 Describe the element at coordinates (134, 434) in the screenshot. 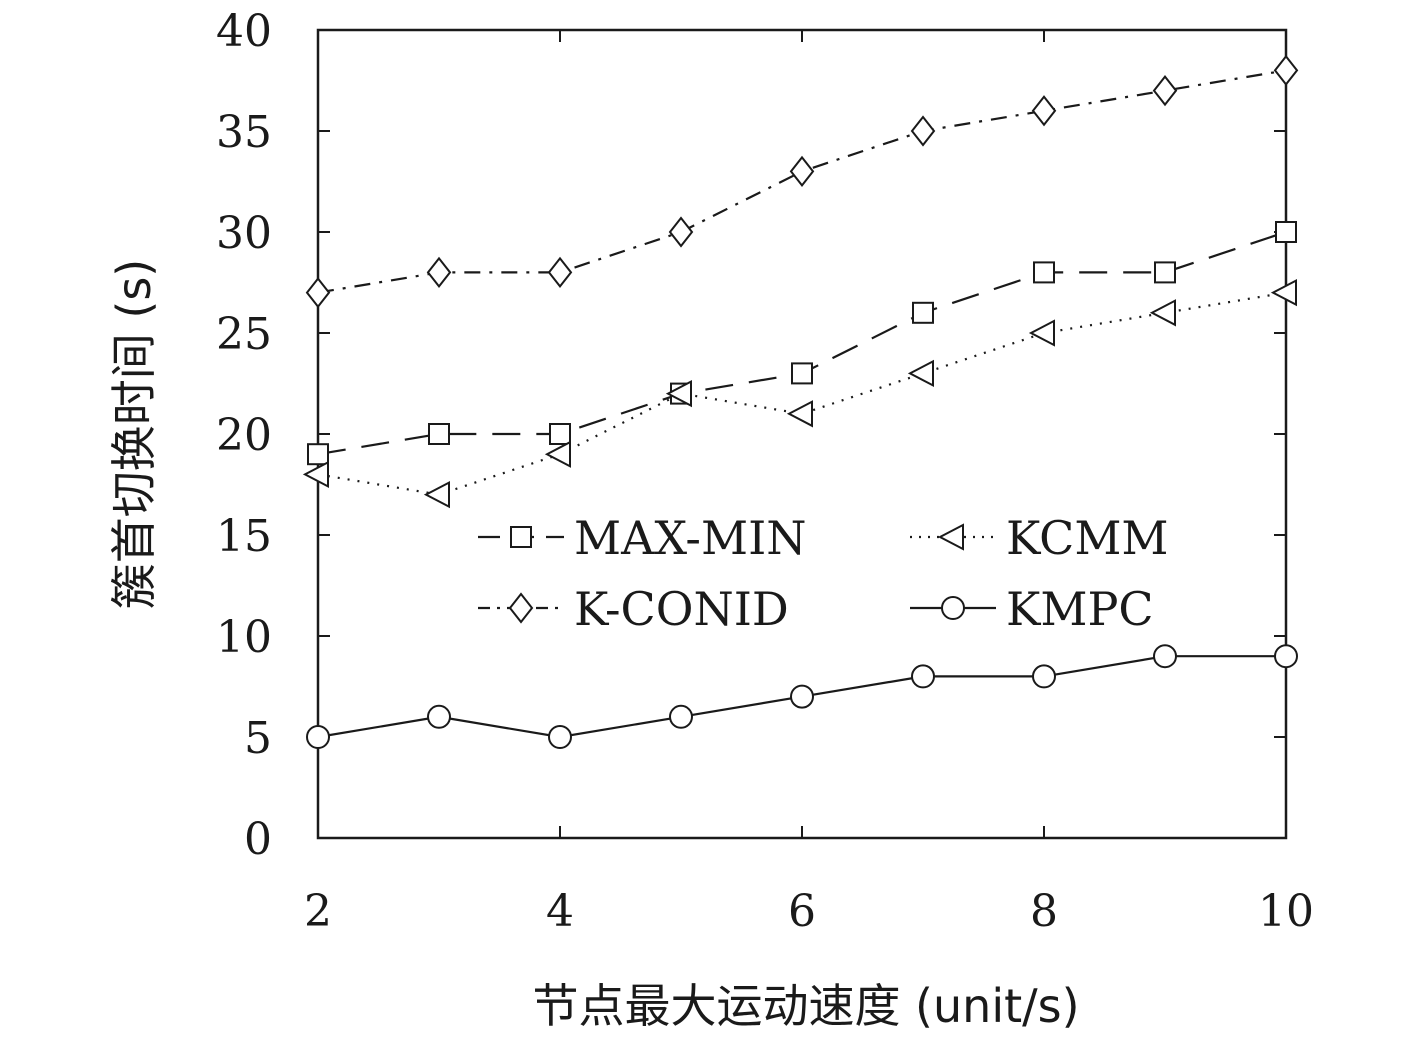

I see `y-axis-title: 簇首切换时间 (s)` at that location.